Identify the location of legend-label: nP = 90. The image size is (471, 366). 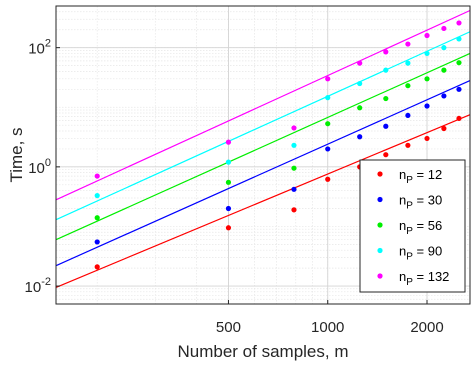
(420, 253).